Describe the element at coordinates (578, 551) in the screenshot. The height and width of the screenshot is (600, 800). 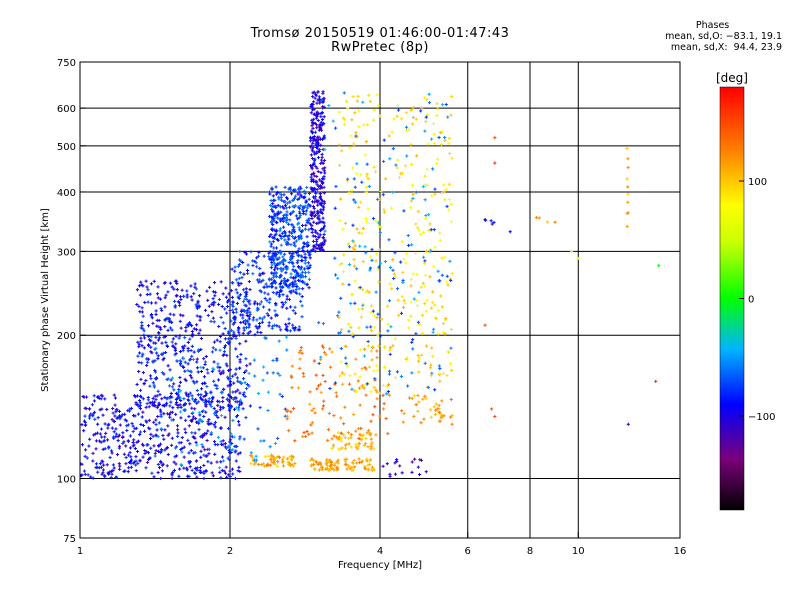
I see `x-tick-label: 10` at that location.